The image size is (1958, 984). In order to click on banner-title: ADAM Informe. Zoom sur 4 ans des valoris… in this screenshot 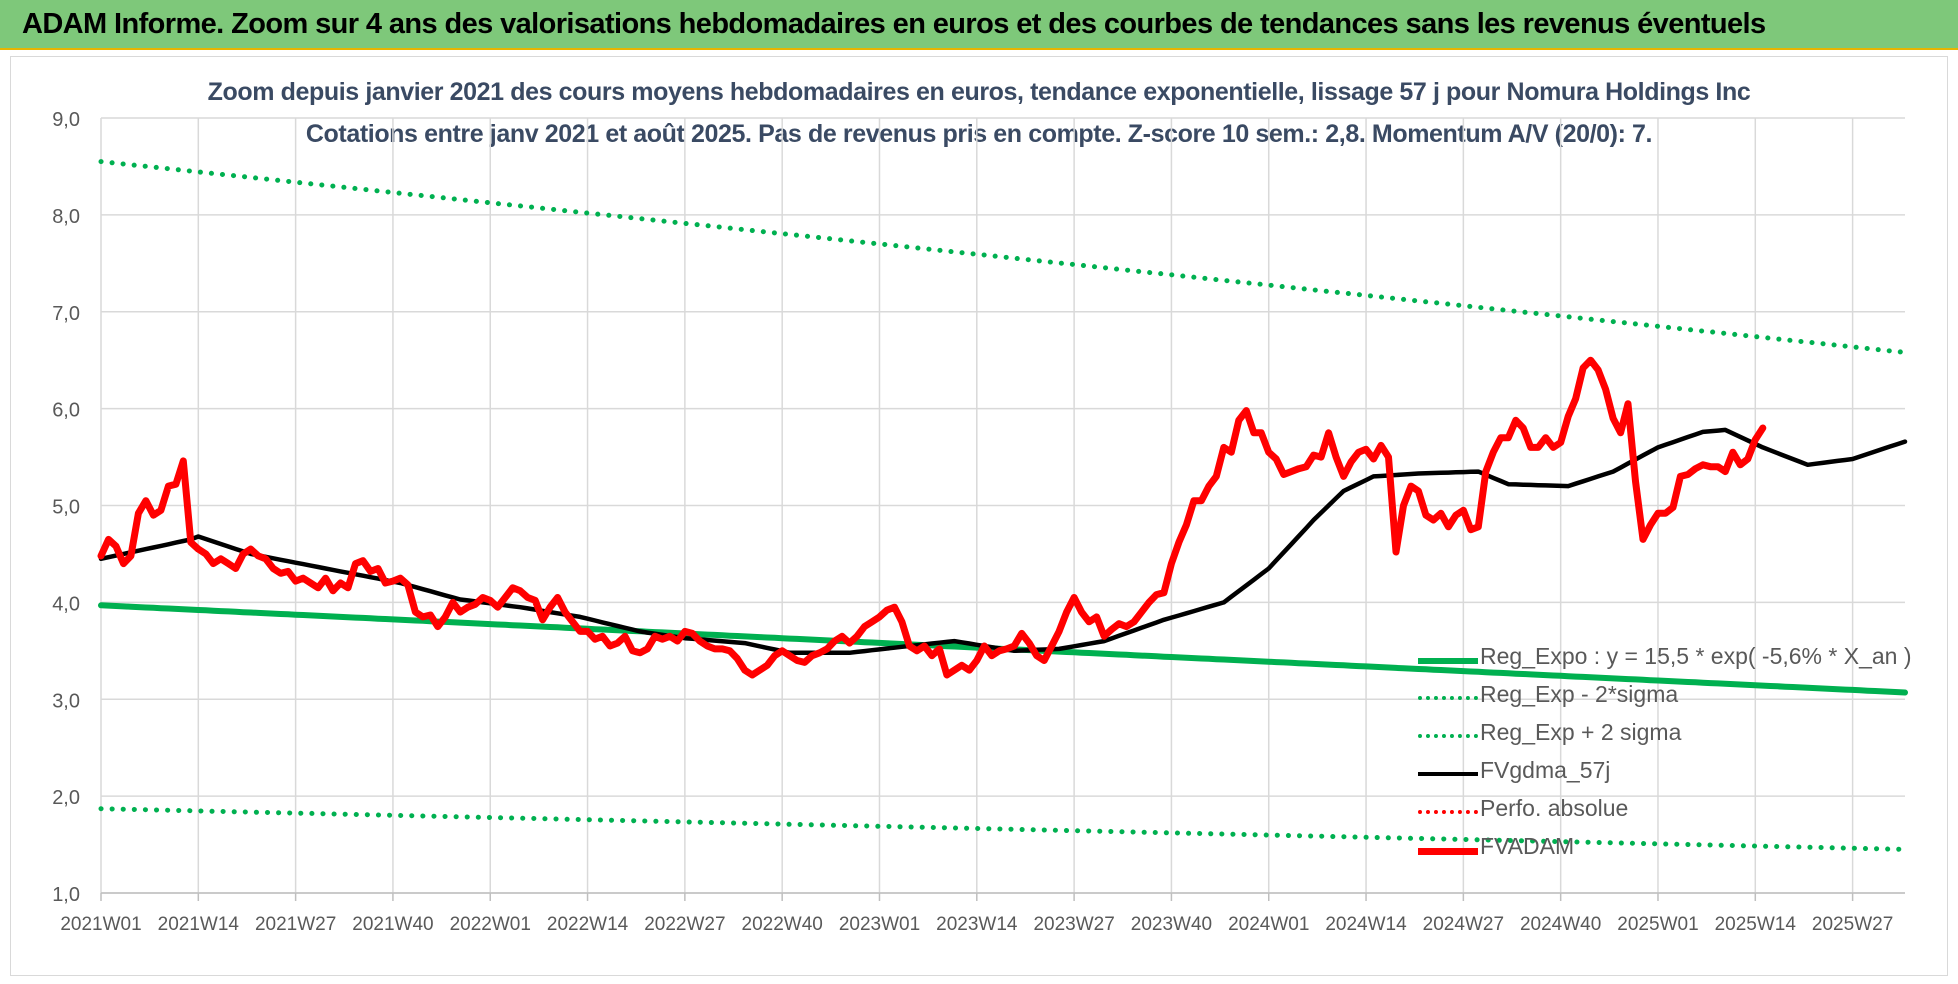, I will do `click(894, 24)`.